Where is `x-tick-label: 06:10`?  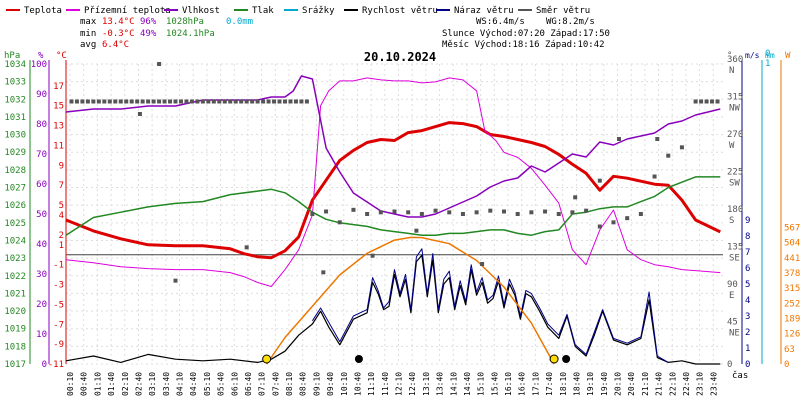 x-tick-label: 06:10 is located at coordinates (234, 384).